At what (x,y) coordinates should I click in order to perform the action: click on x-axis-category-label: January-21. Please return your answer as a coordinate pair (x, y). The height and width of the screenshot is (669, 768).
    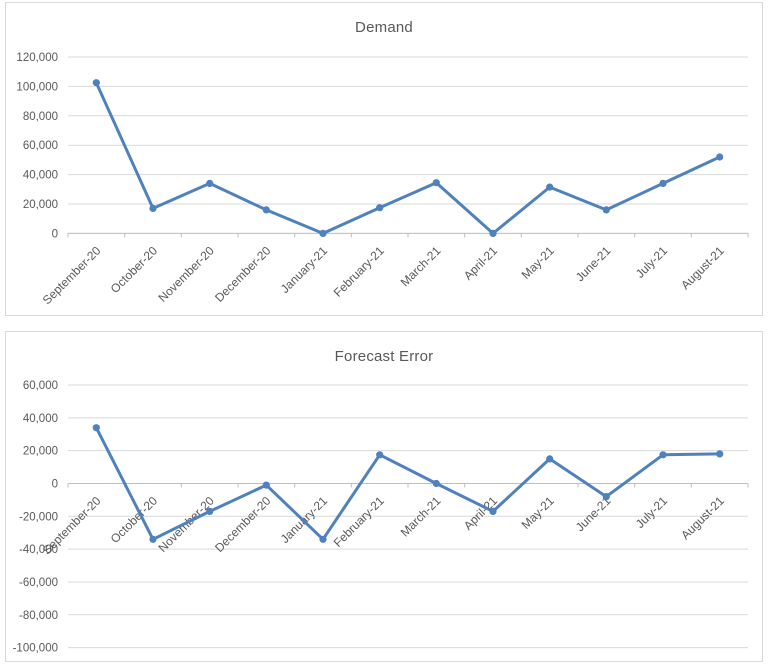
    Looking at the image, I should click on (304, 269).